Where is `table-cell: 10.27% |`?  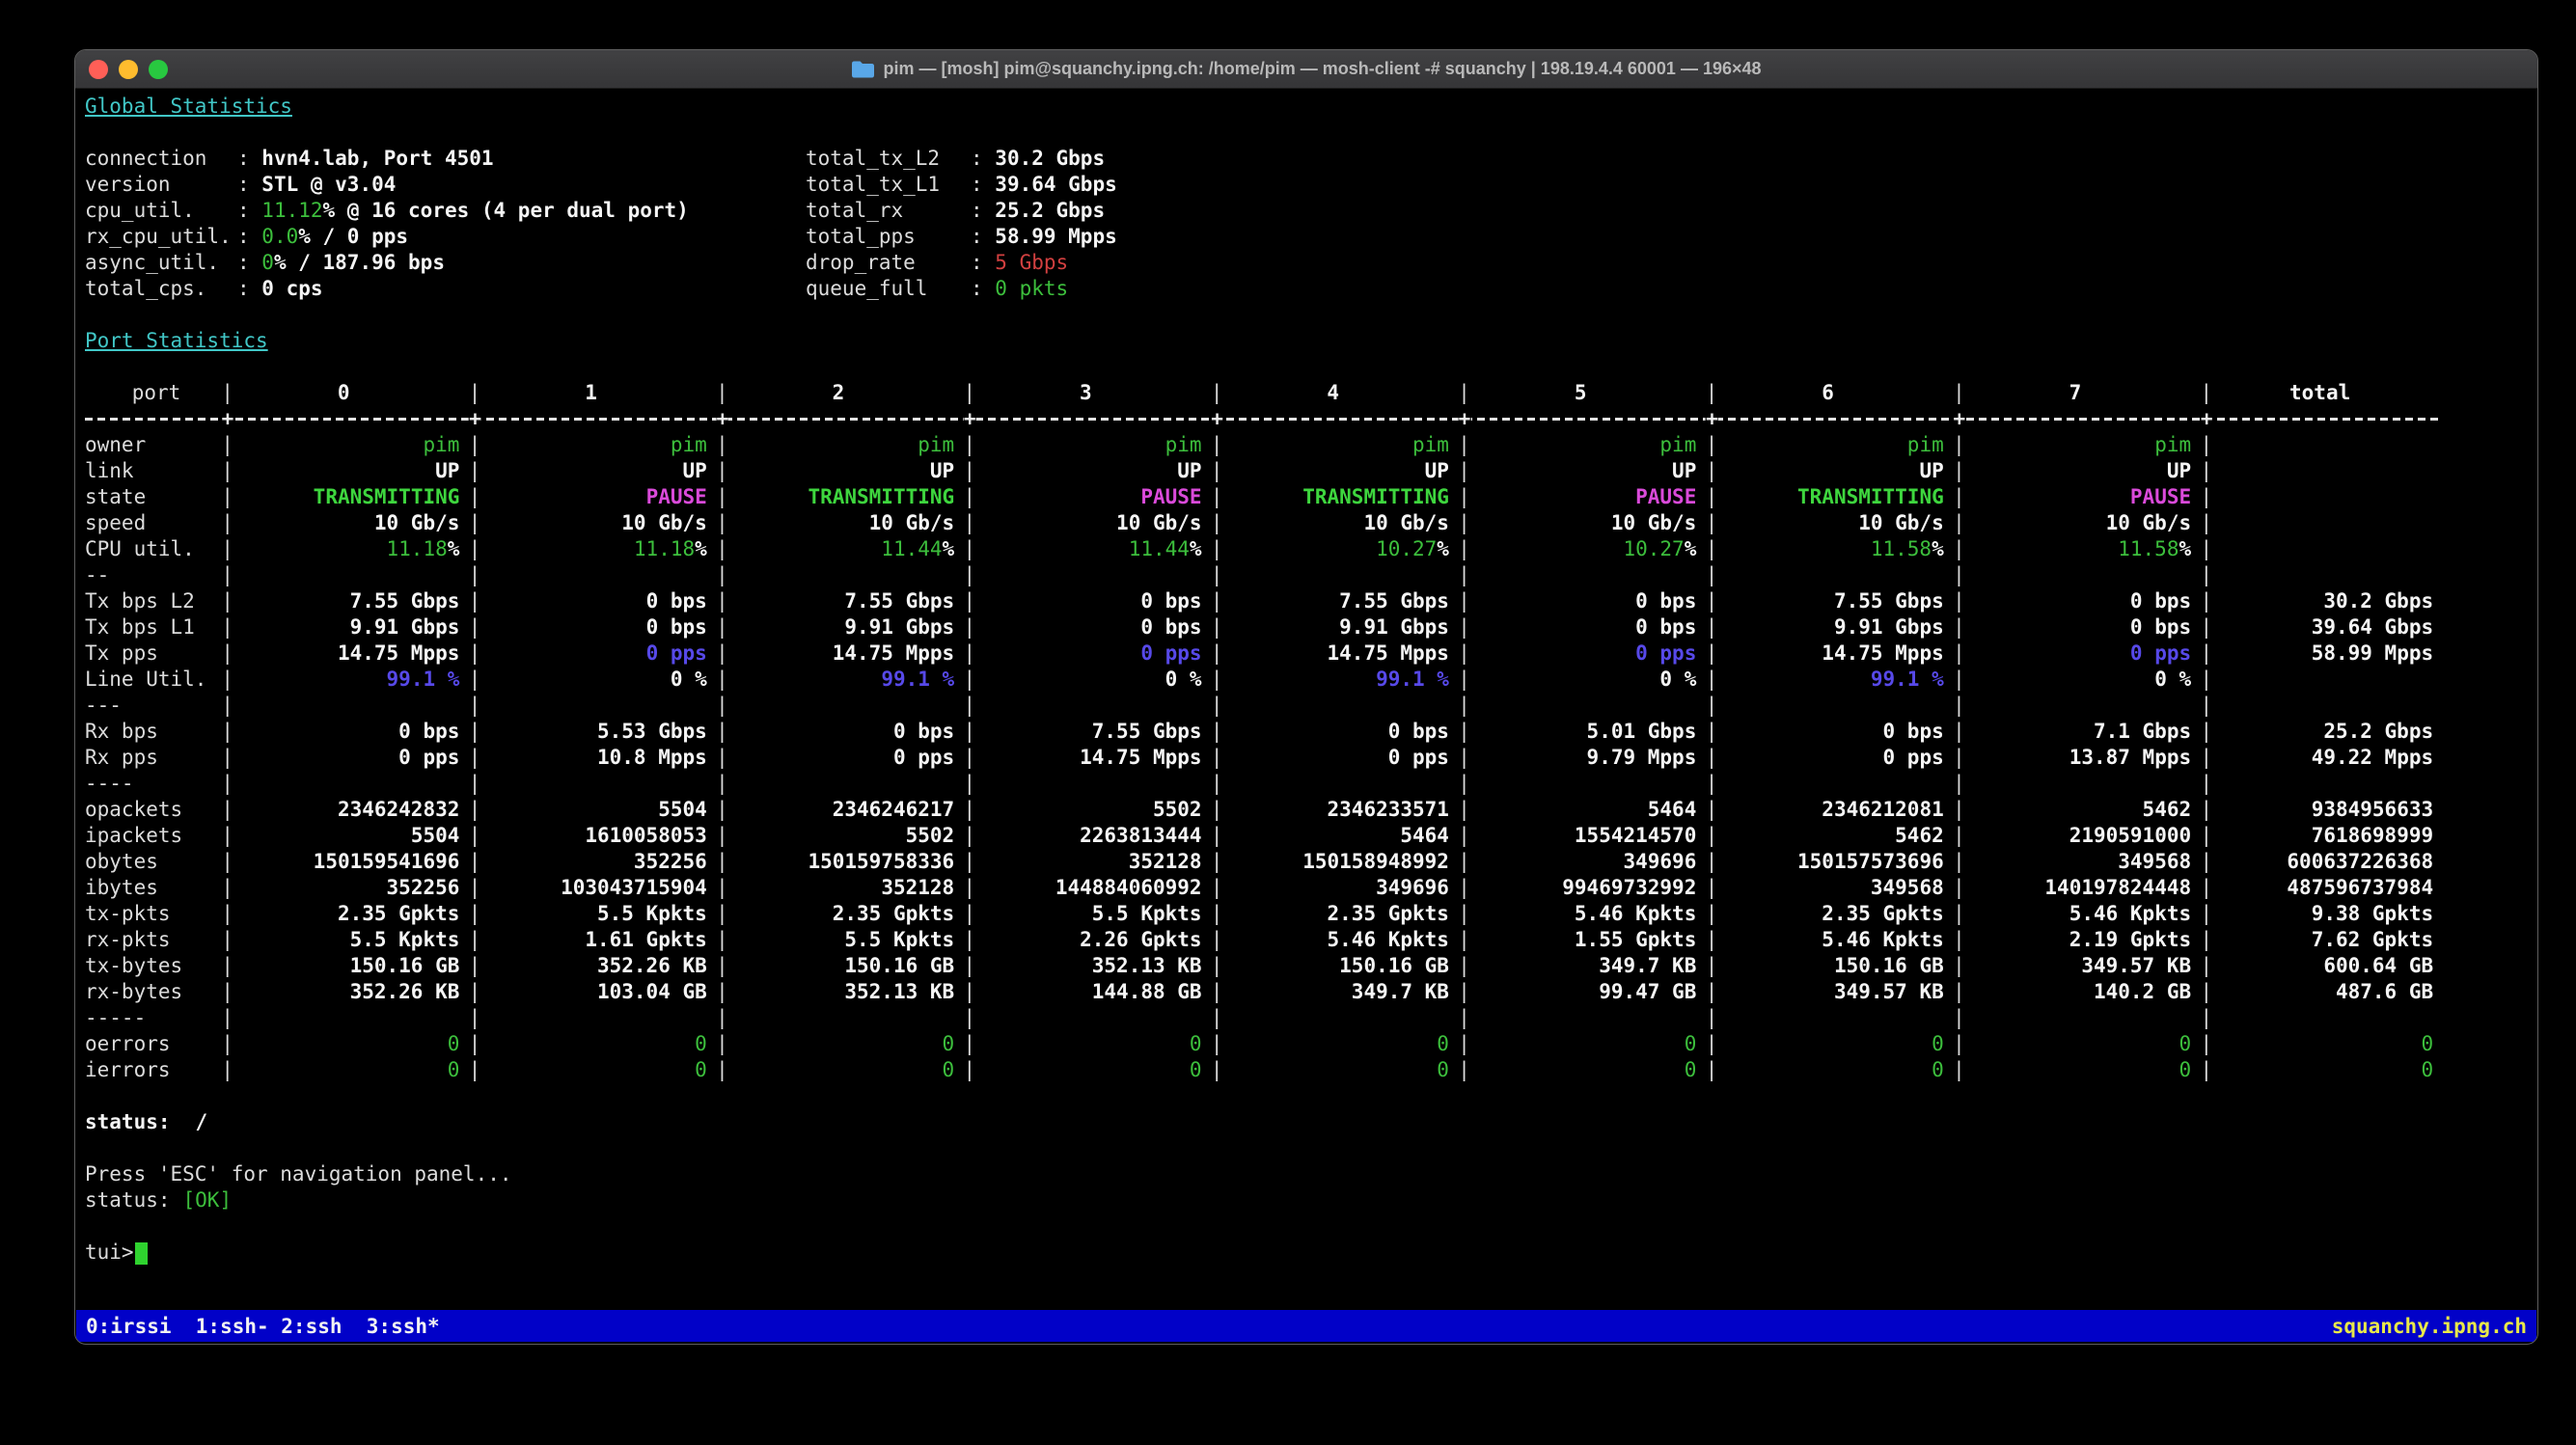 table-cell: 10.27% | is located at coordinates (1423, 548).